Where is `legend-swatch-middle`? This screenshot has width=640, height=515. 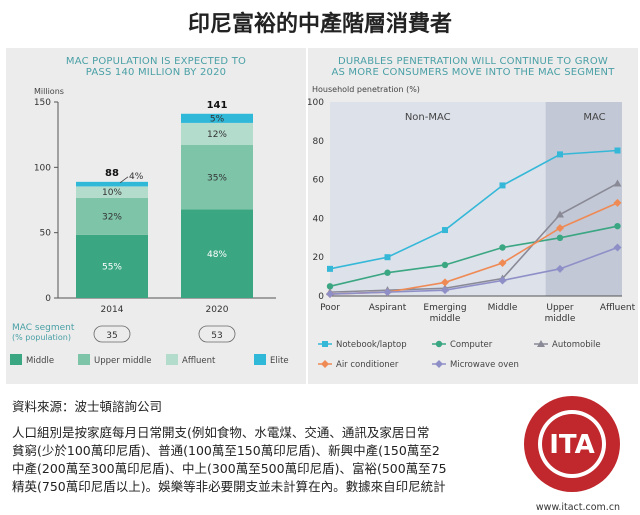
legend-swatch-middle is located at coordinates (16, 359).